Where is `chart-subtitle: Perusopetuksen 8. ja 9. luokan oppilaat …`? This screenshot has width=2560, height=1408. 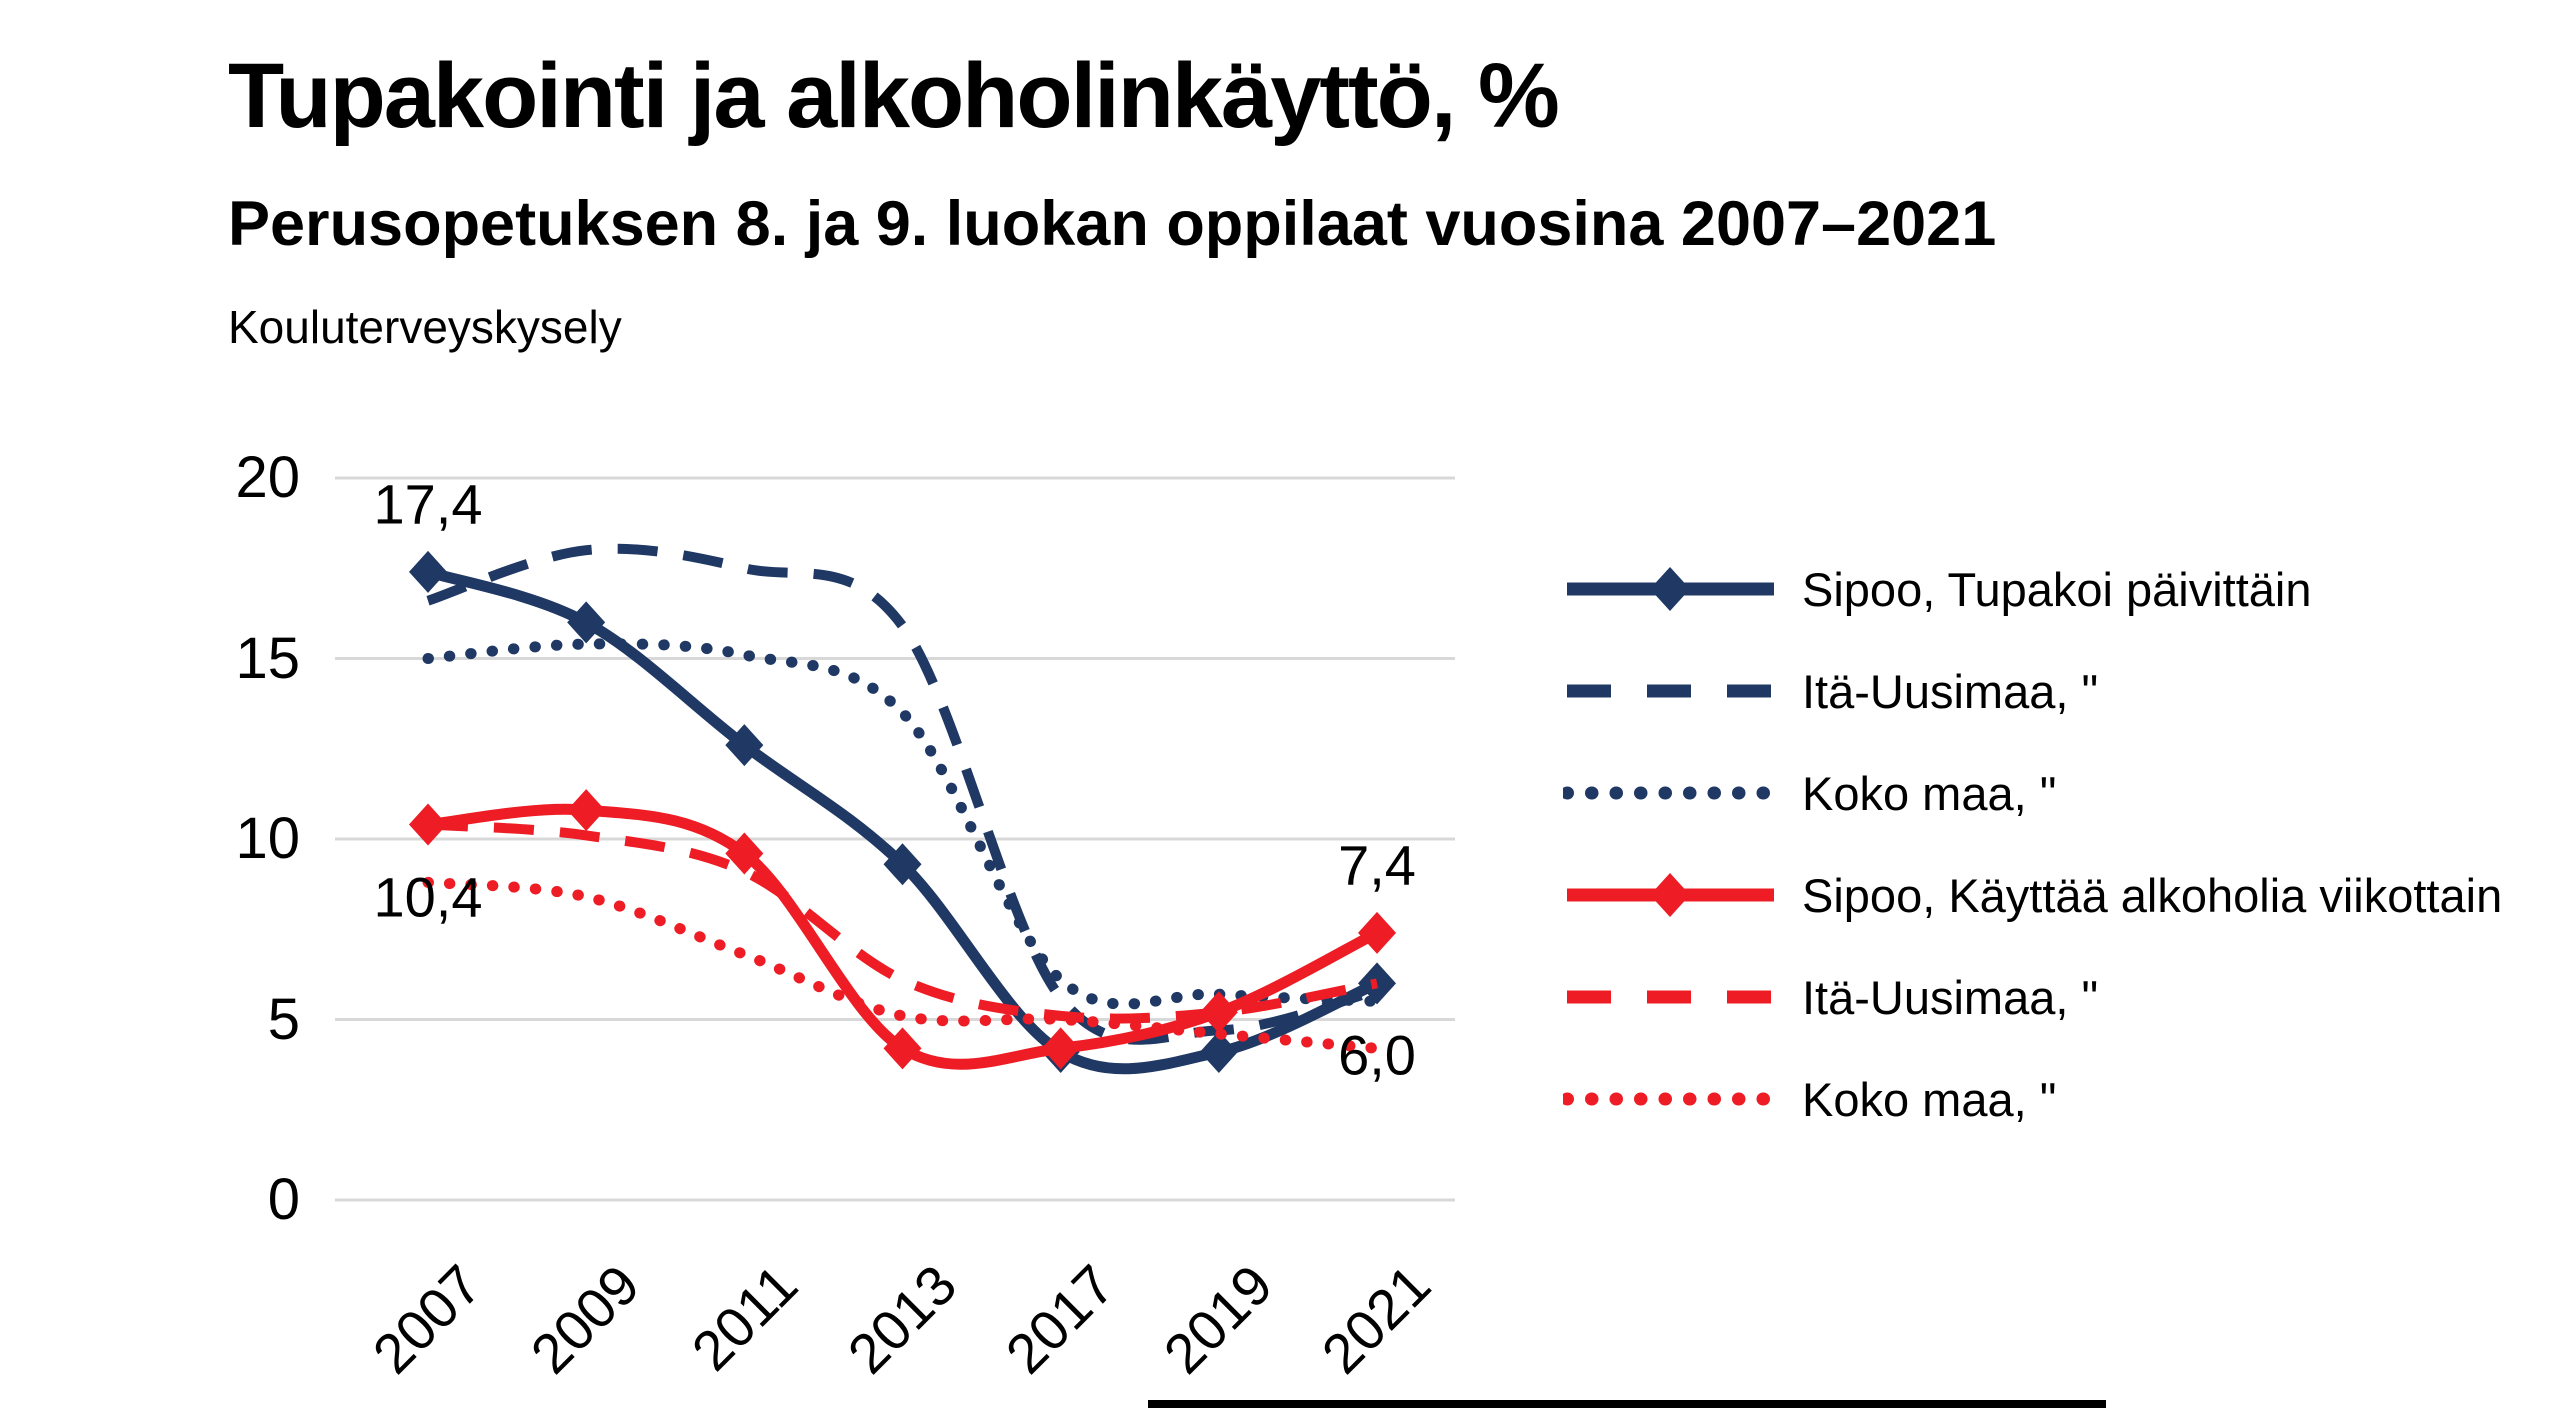
chart-subtitle: Perusopetuksen 8. ja 9. luokan oppilaat … is located at coordinates (1112, 224).